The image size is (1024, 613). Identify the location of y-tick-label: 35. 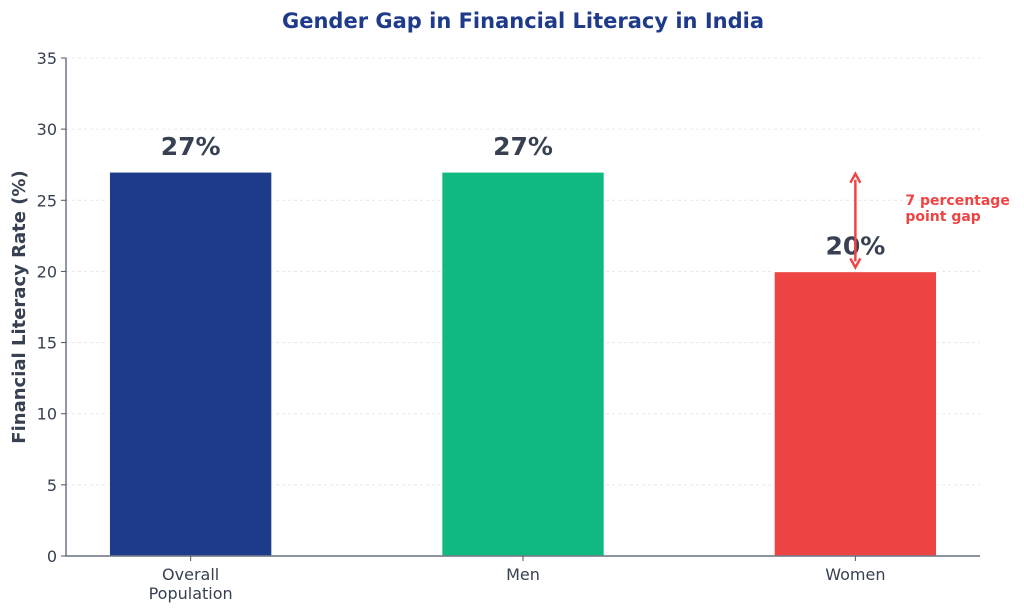
(47, 58).